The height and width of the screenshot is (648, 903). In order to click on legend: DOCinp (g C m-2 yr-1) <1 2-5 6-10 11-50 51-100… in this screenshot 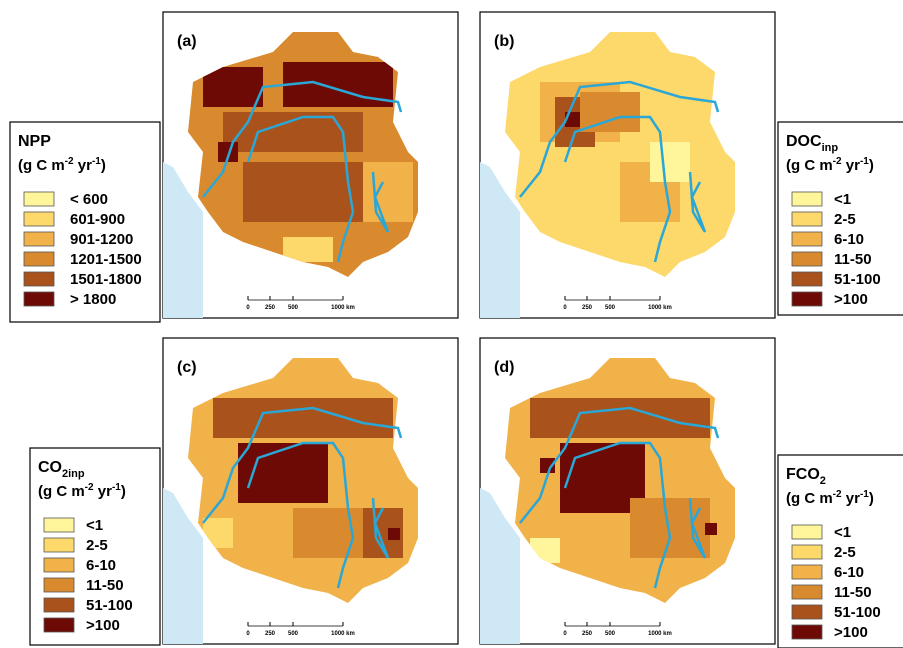, I will do `click(840, 218)`.